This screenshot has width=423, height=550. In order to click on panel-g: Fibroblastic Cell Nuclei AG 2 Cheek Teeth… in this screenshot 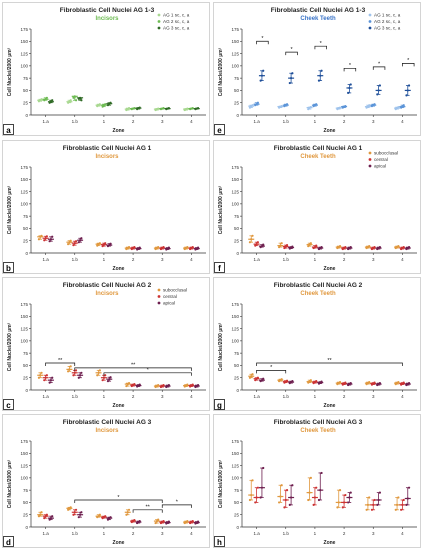, I will do `click(317, 344)`.